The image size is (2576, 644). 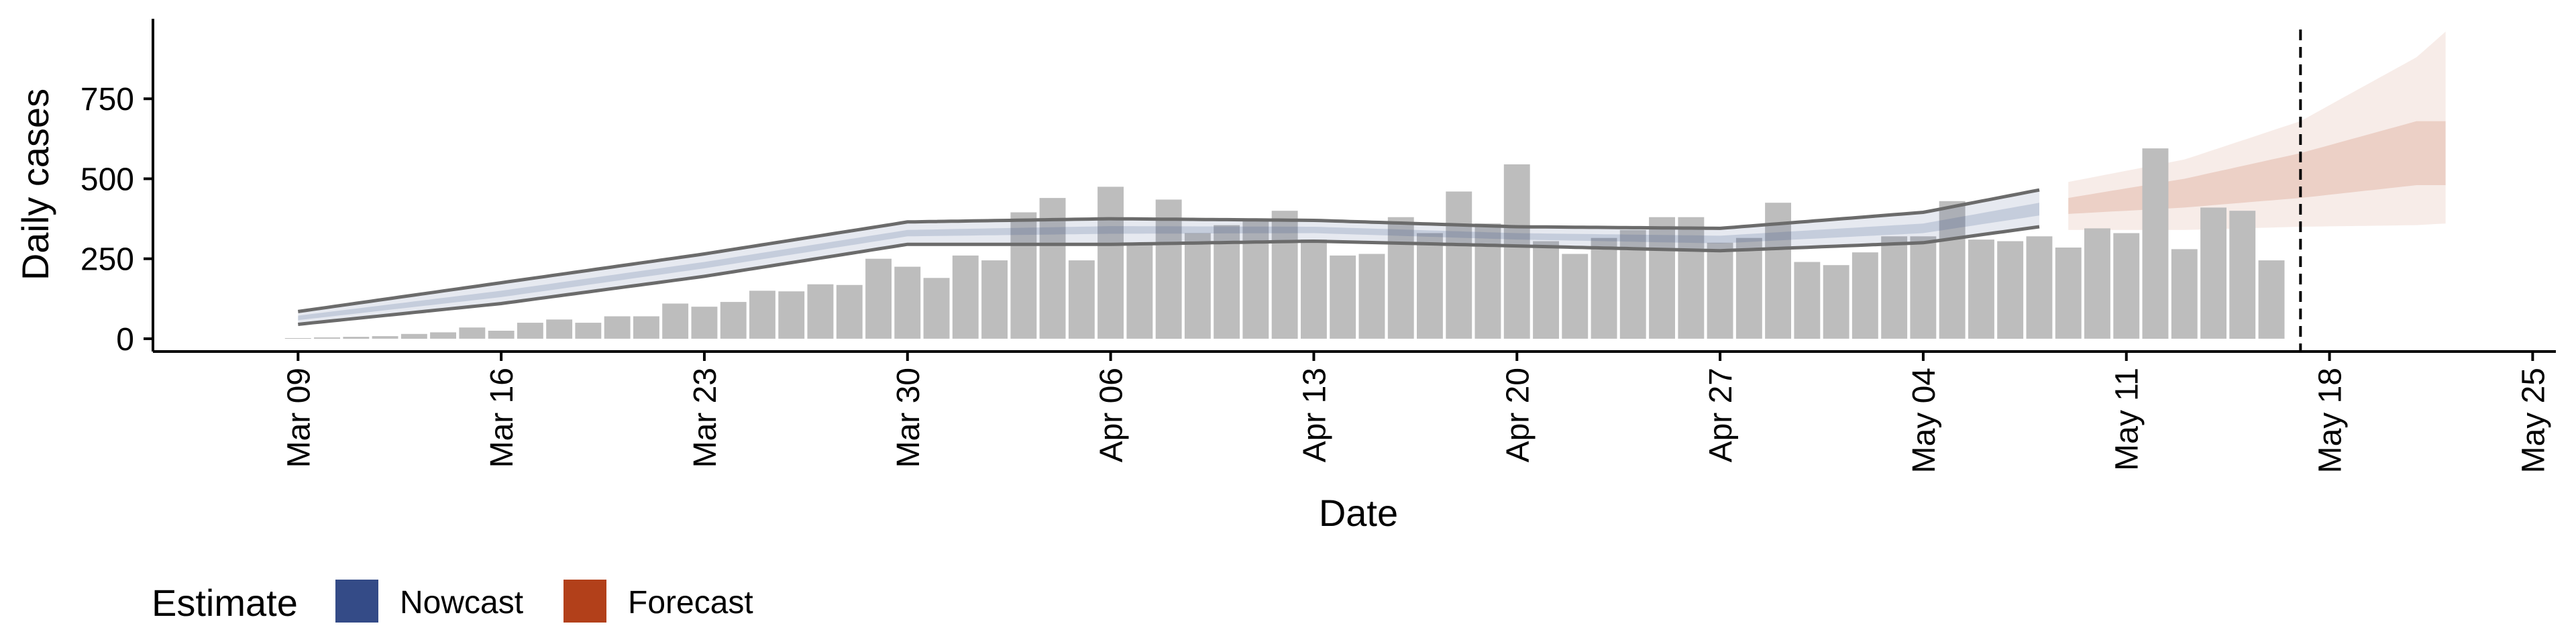 I want to click on x-tick-label: May 11, so click(x=2127, y=419).